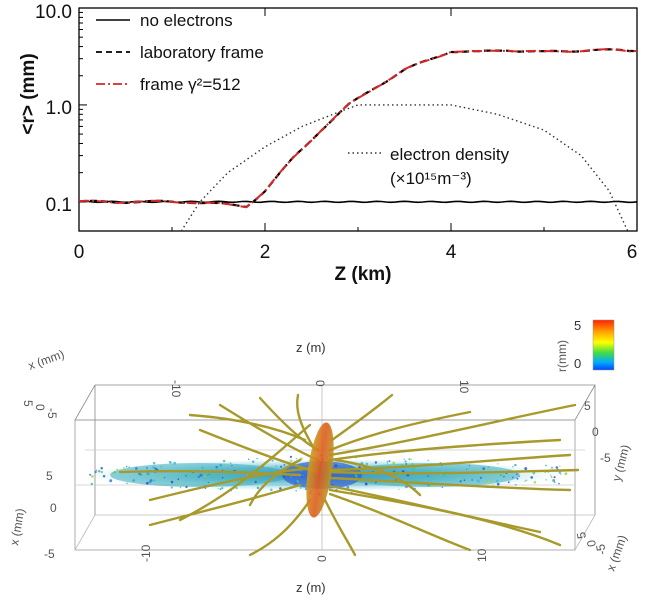  Describe the element at coordinates (620, 463) in the screenshot. I see `y-axis-title-right: y (mm)` at that location.